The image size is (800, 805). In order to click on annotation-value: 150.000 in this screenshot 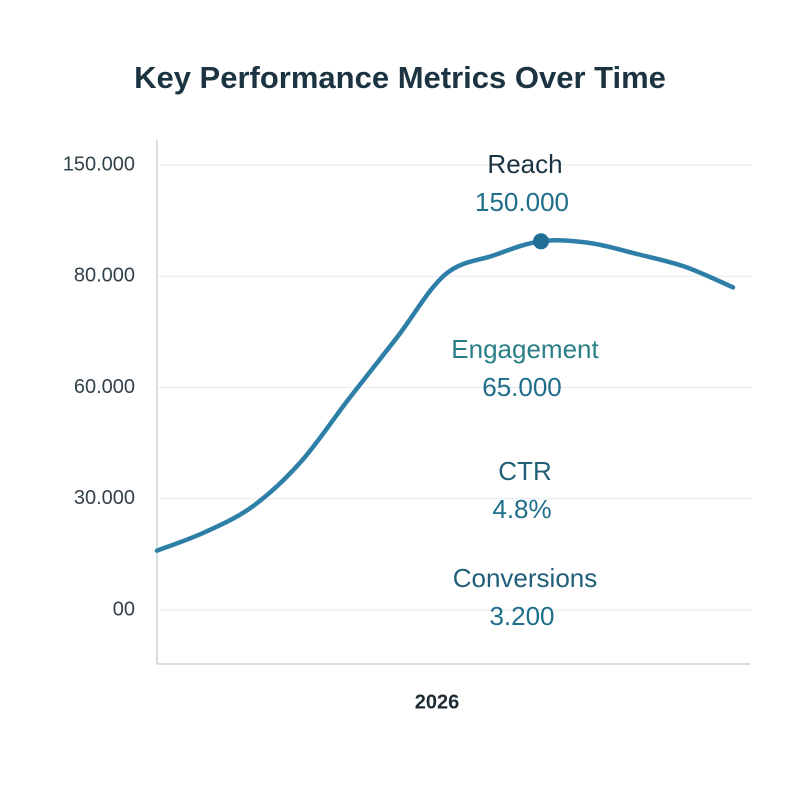, I will do `click(522, 202)`.